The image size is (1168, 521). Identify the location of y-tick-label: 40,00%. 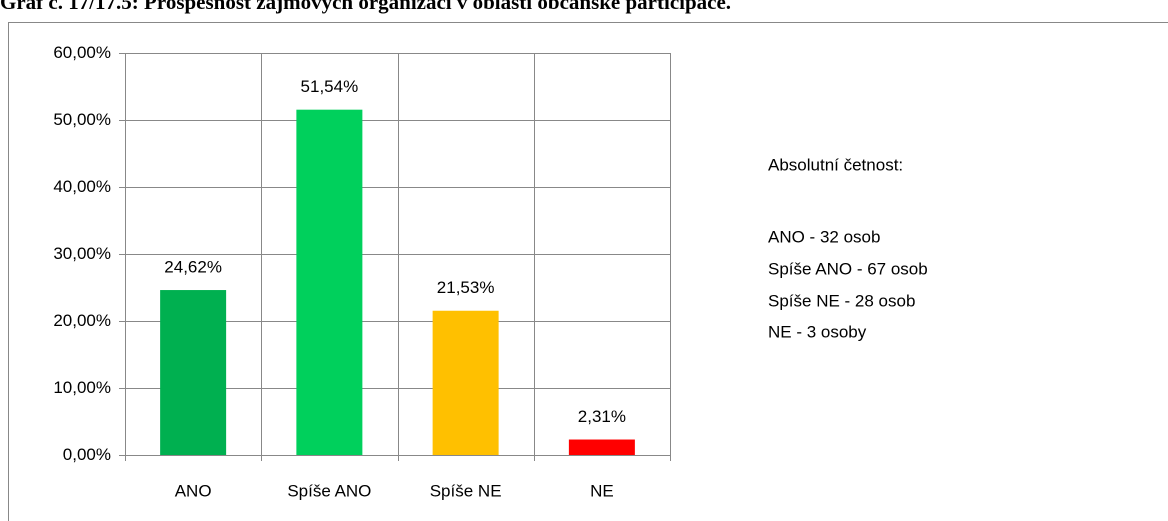
(82, 186).